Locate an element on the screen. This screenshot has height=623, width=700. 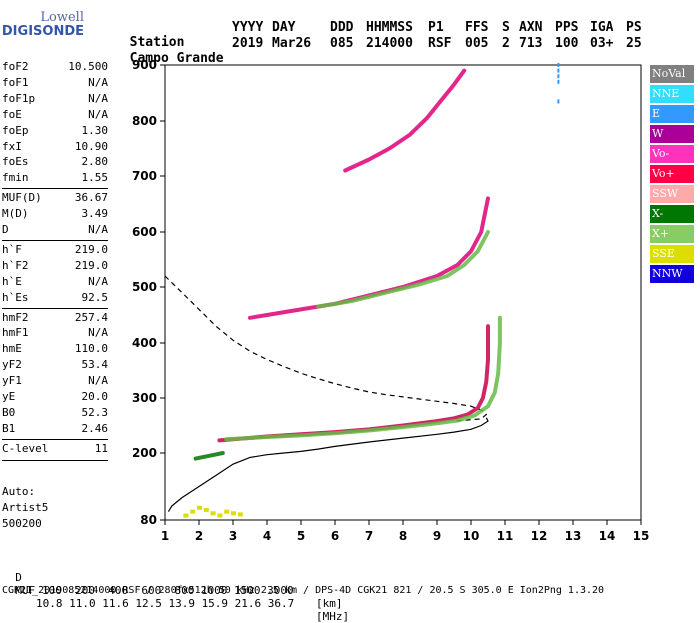
parameter-name: hmE is located at coordinates (12, 349).